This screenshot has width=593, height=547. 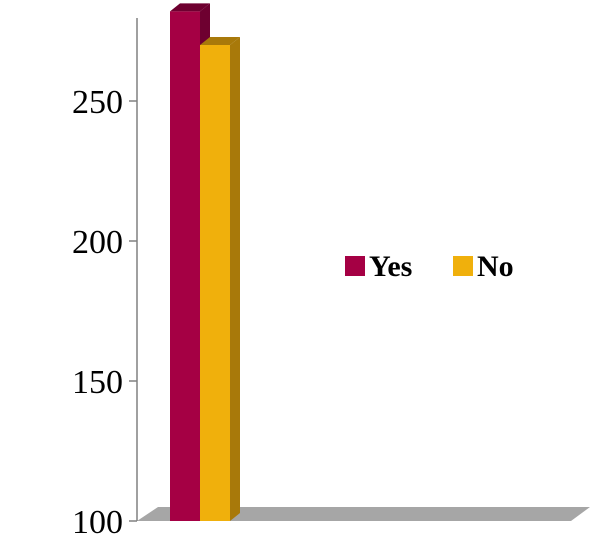 What do you see at coordinates (185, 266) in the screenshot?
I see `bar-front-yes` at bounding box center [185, 266].